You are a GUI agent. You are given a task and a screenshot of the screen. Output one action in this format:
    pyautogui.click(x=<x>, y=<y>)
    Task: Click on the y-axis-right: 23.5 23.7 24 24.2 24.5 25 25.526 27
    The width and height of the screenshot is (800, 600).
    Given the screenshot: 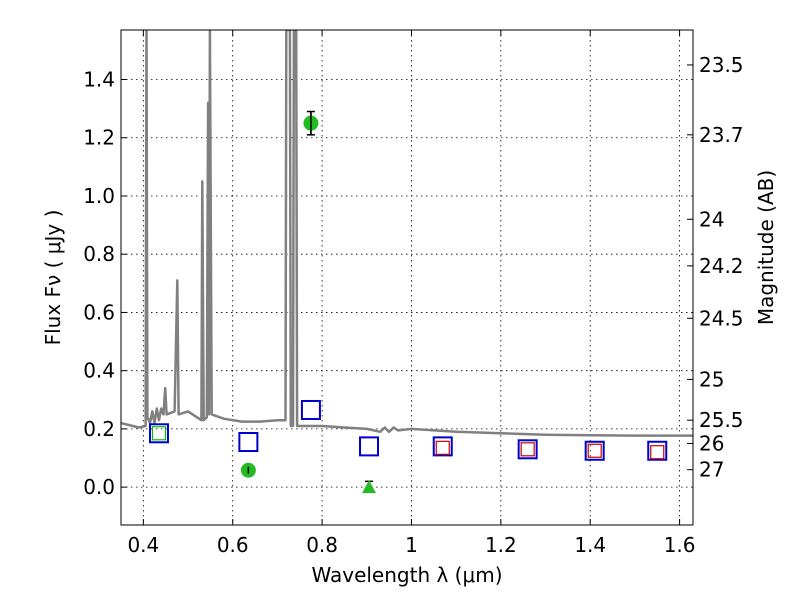 What is the action you would take?
    pyautogui.click(x=715, y=267)
    